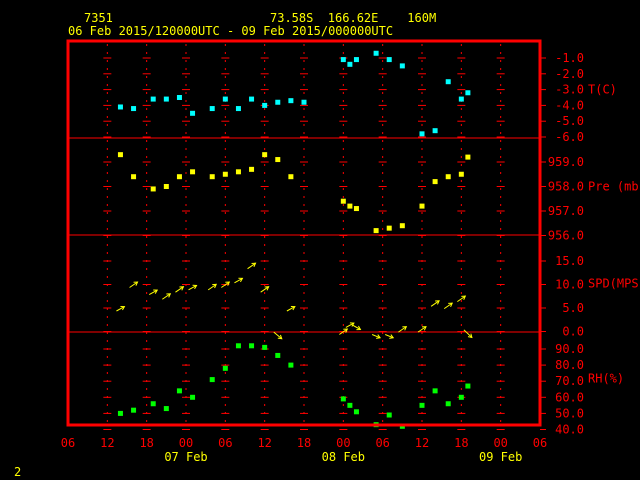 The width and height of the screenshot is (640, 480). Describe the element at coordinates (353, 18) in the screenshot. I see `station-position: 73.58S 166.62E 160M` at that location.